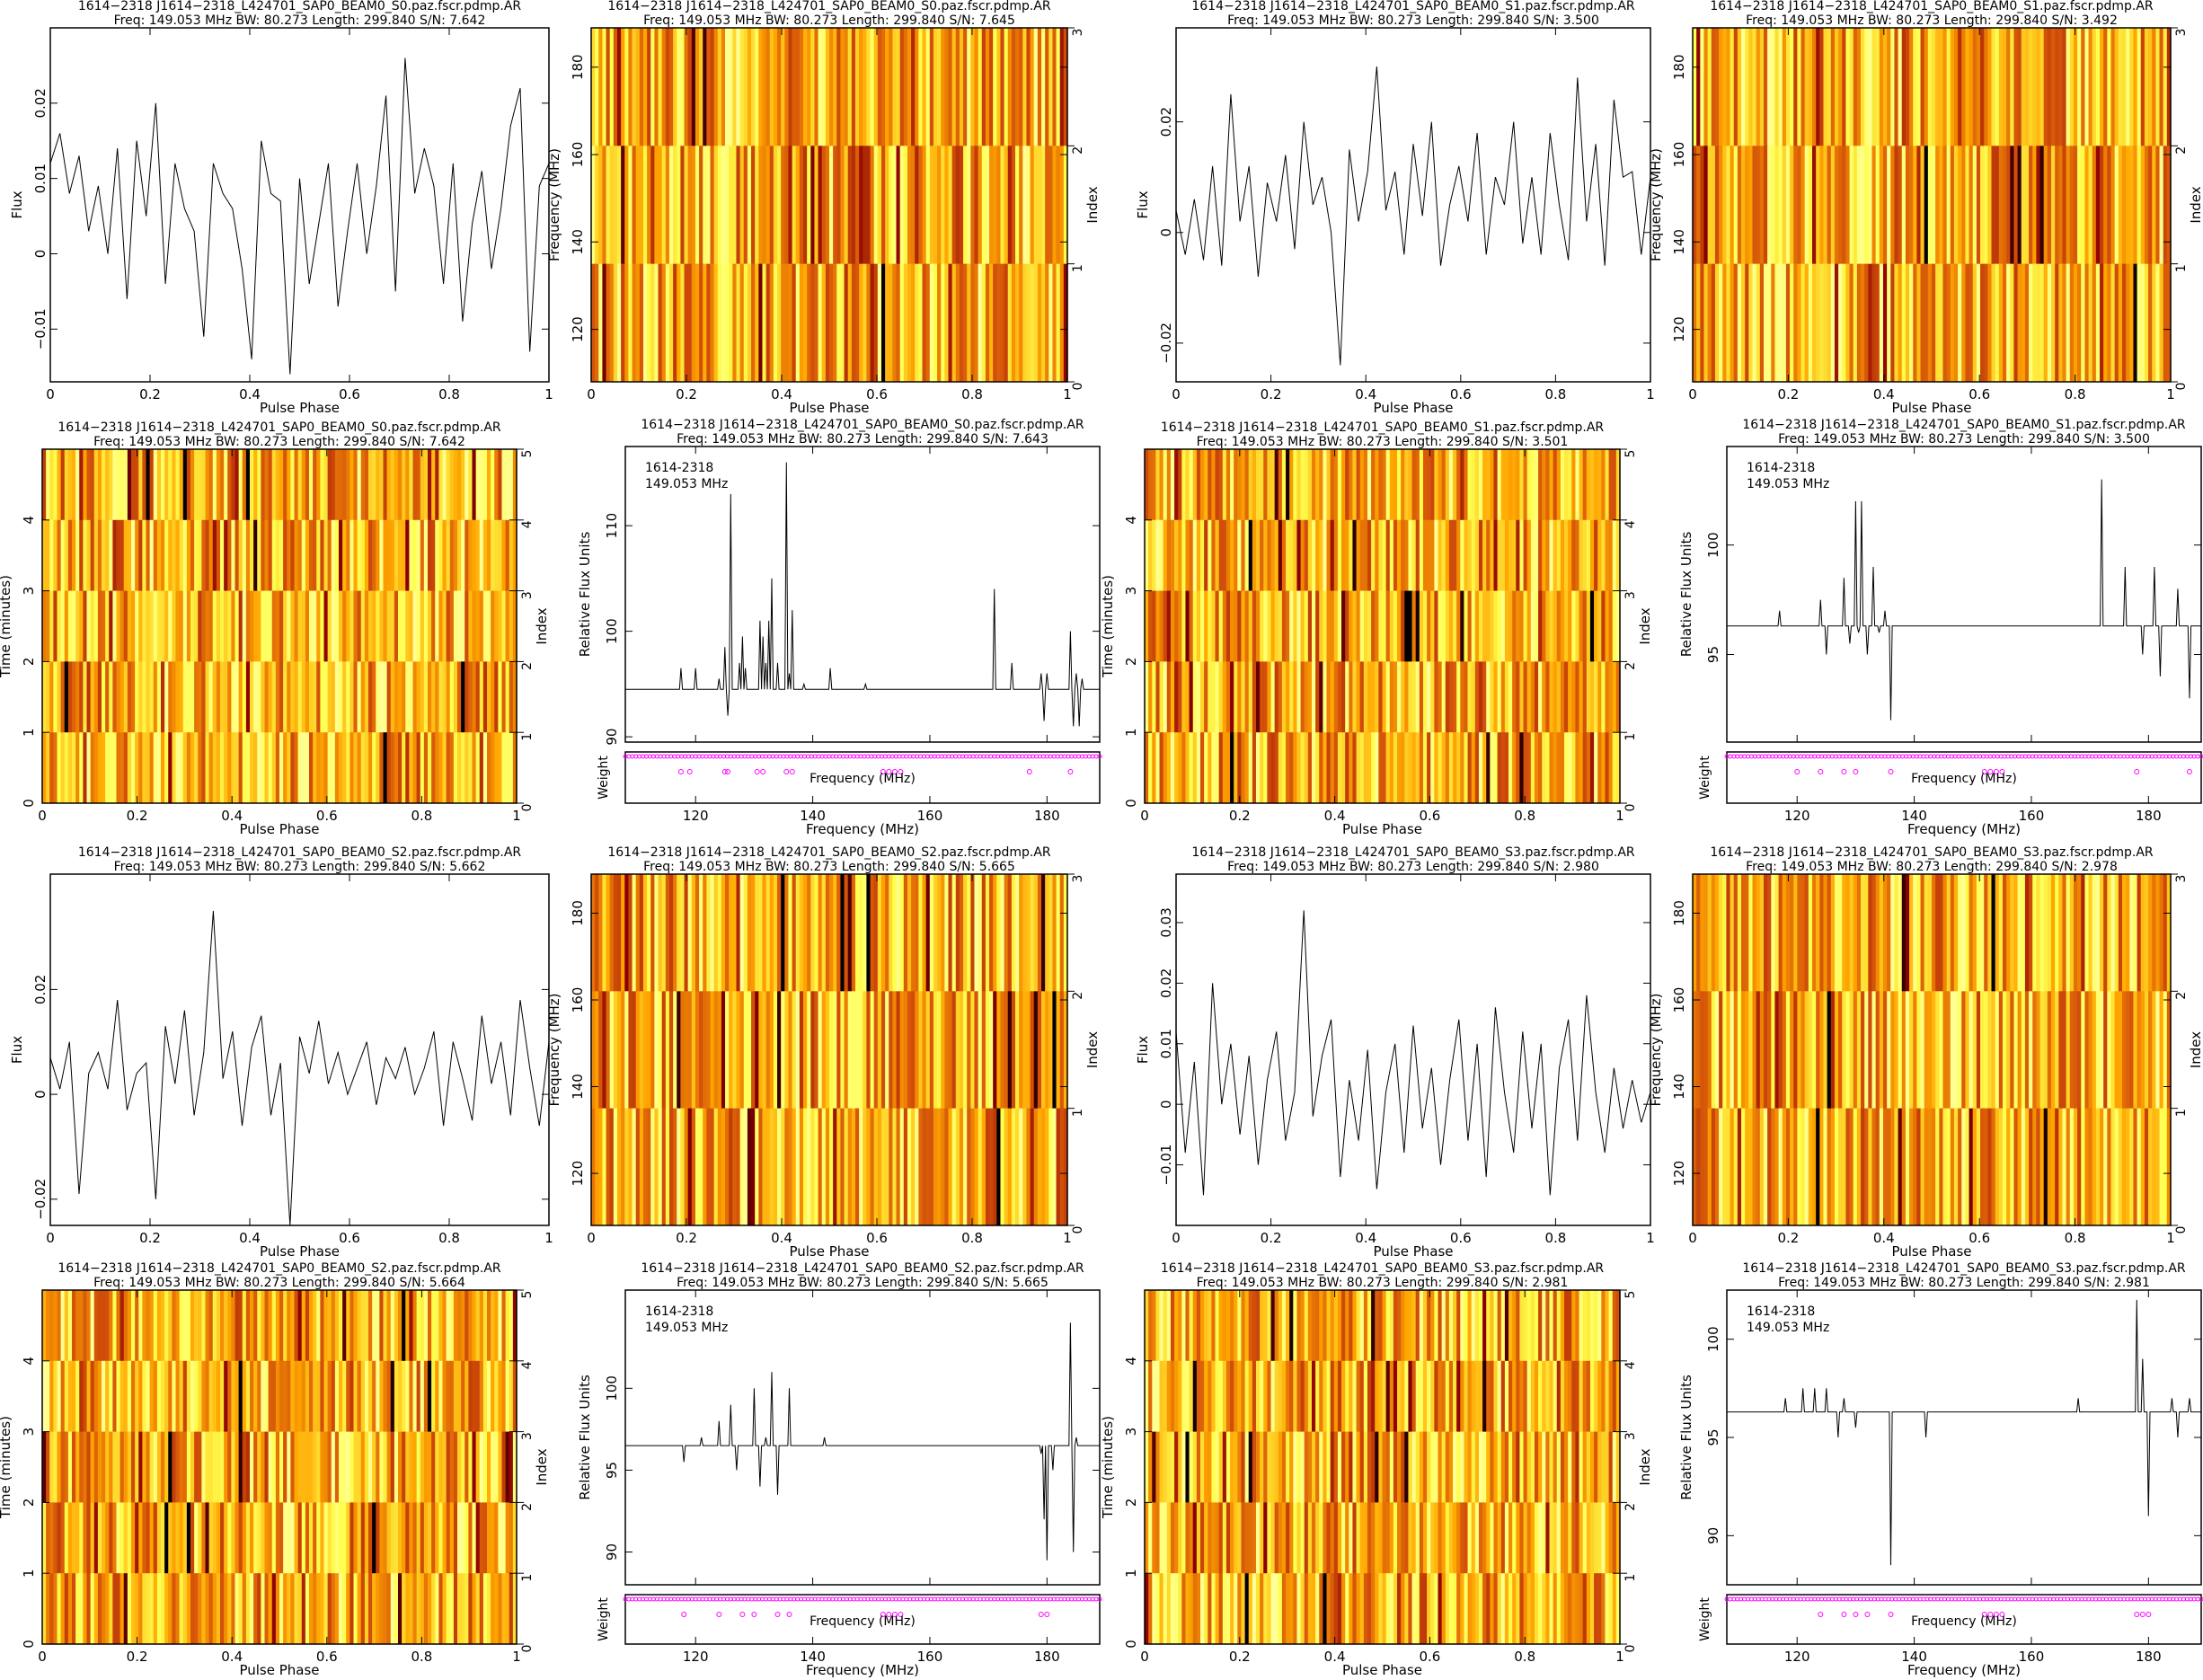 This screenshot has height=1680, width=2203. Describe the element at coordinates (1931, 408) in the screenshot. I see `x-axis-label: Pulse Phase` at that location.